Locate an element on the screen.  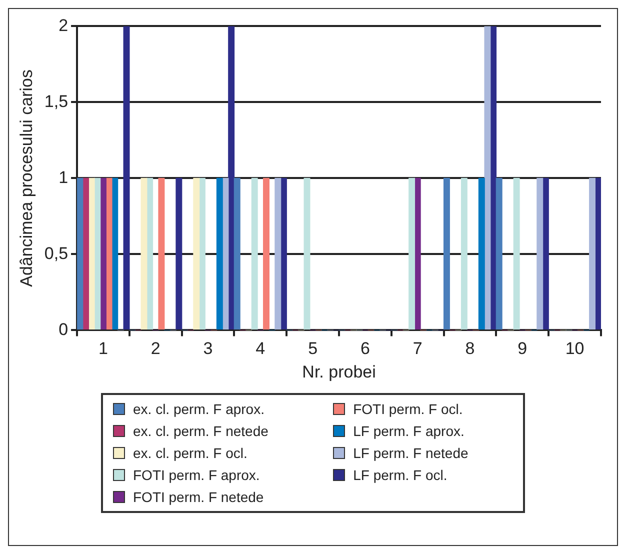
x-tick-label: 6 is located at coordinates (365, 348).